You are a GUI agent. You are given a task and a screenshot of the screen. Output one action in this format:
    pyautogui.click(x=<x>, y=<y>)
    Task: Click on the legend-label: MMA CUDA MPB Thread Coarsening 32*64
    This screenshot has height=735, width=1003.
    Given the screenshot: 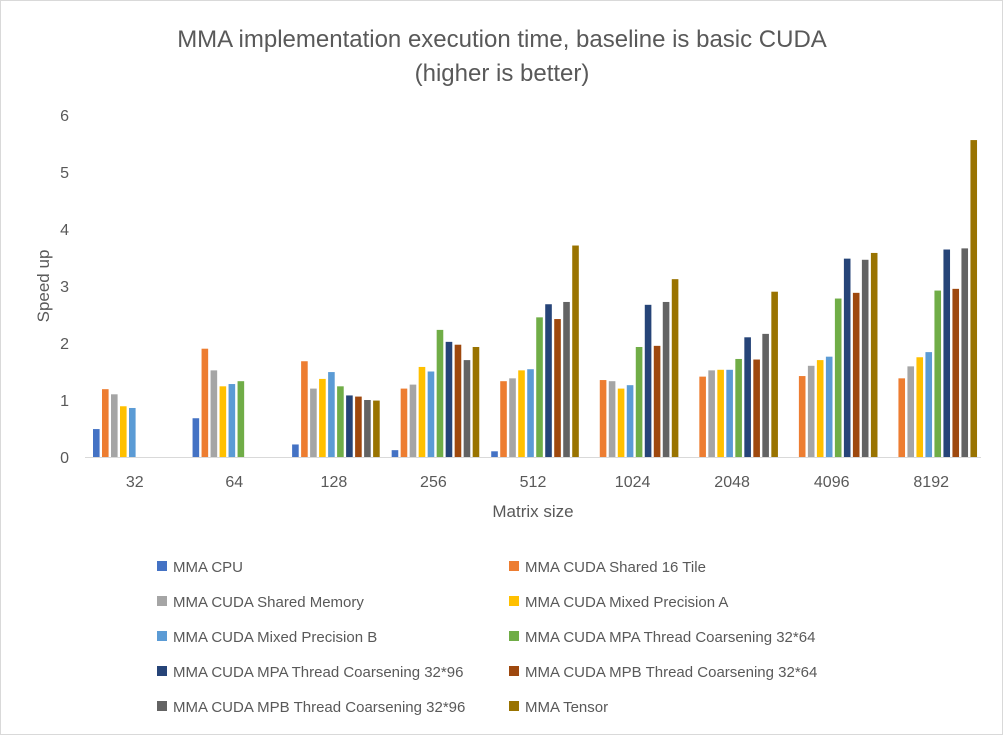 What is the action you would take?
    pyautogui.click(x=671, y=672)
    